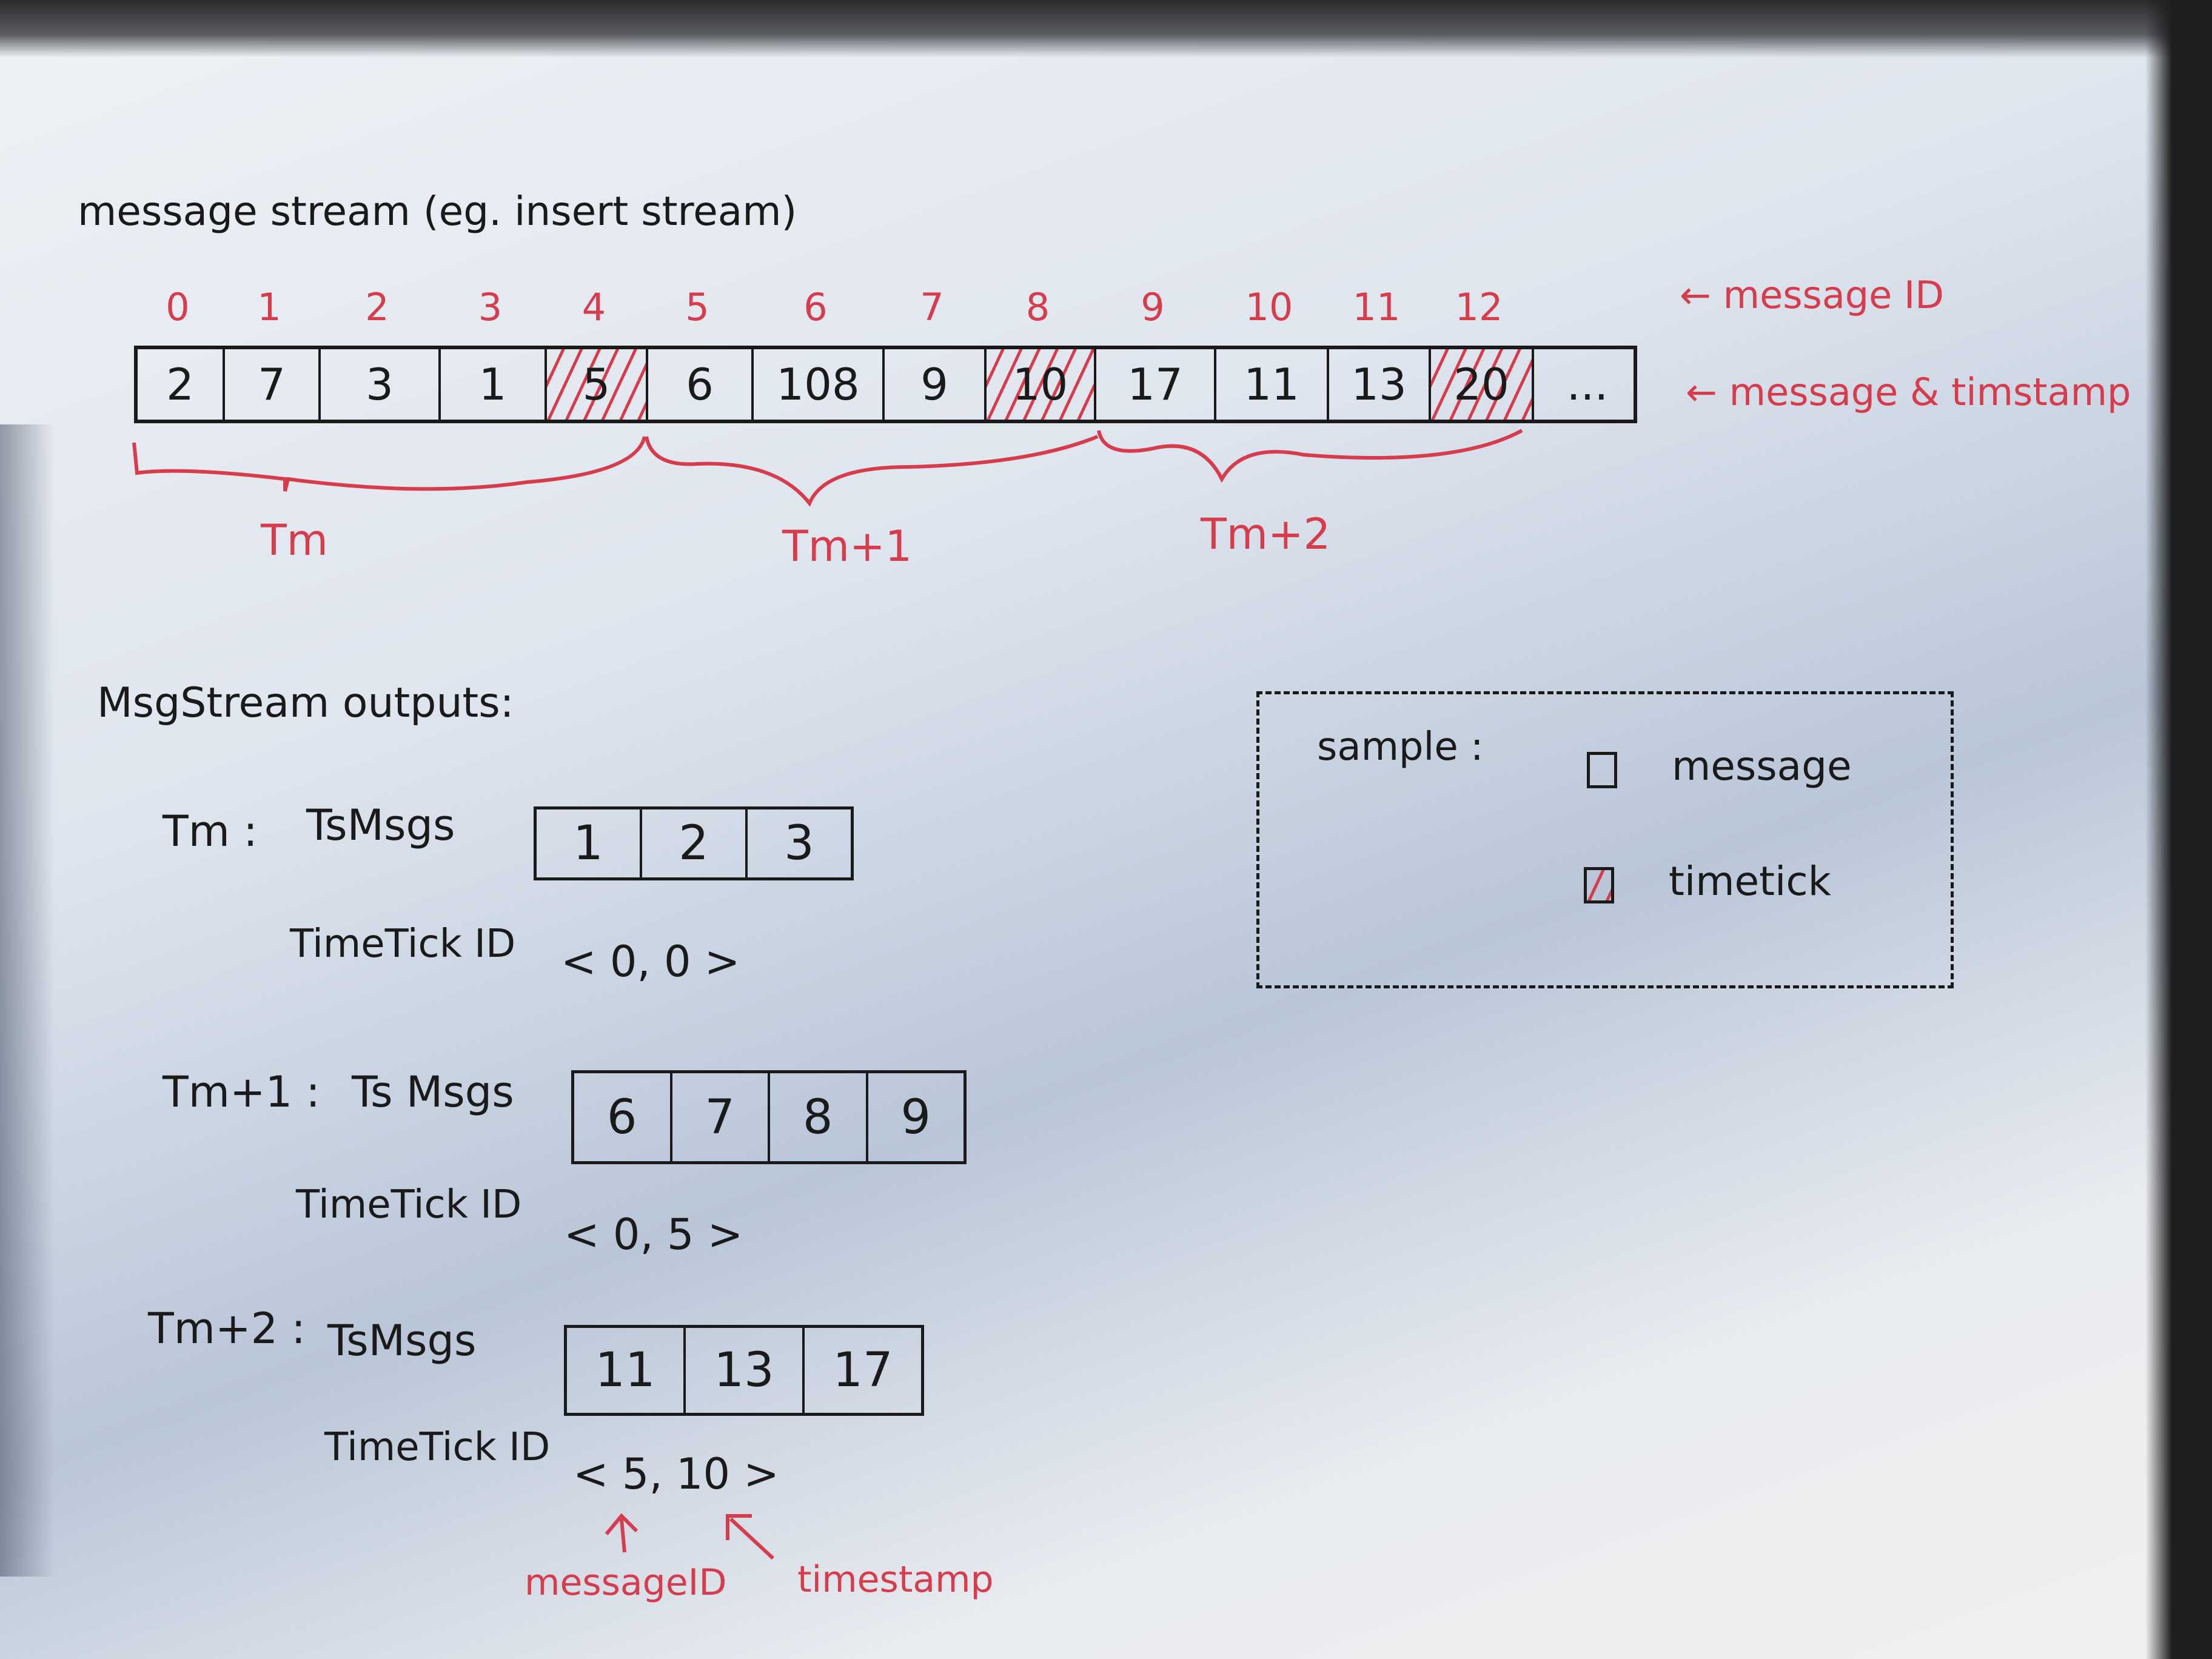  I want to click on group-label-tm2: Tm+2, so click(1266, 534).